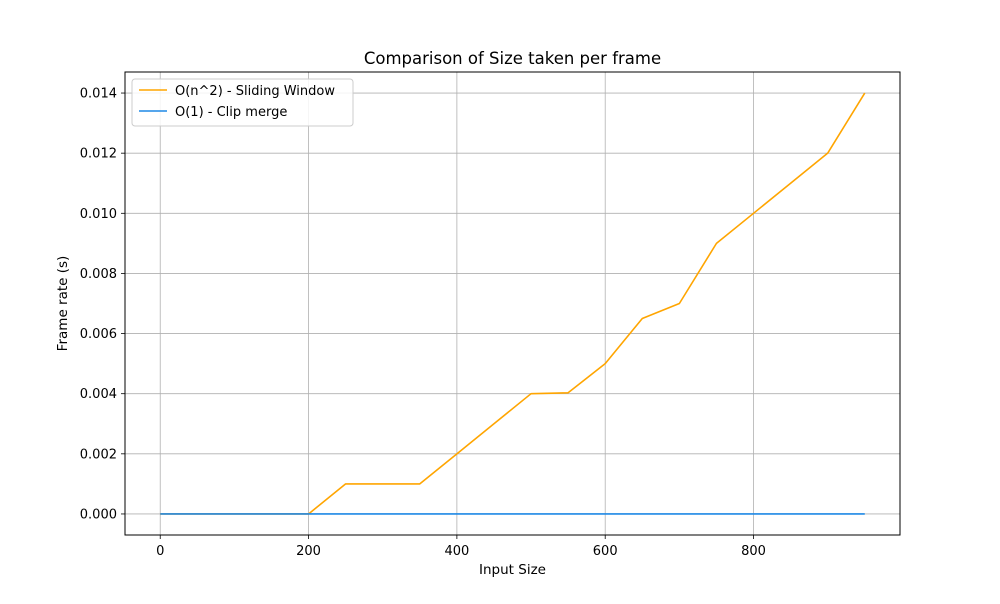  What do you see at coordinates (98, 334) in the screenshot?
I see `y-tick-label: 0.006` at bounding box center [98, 334].